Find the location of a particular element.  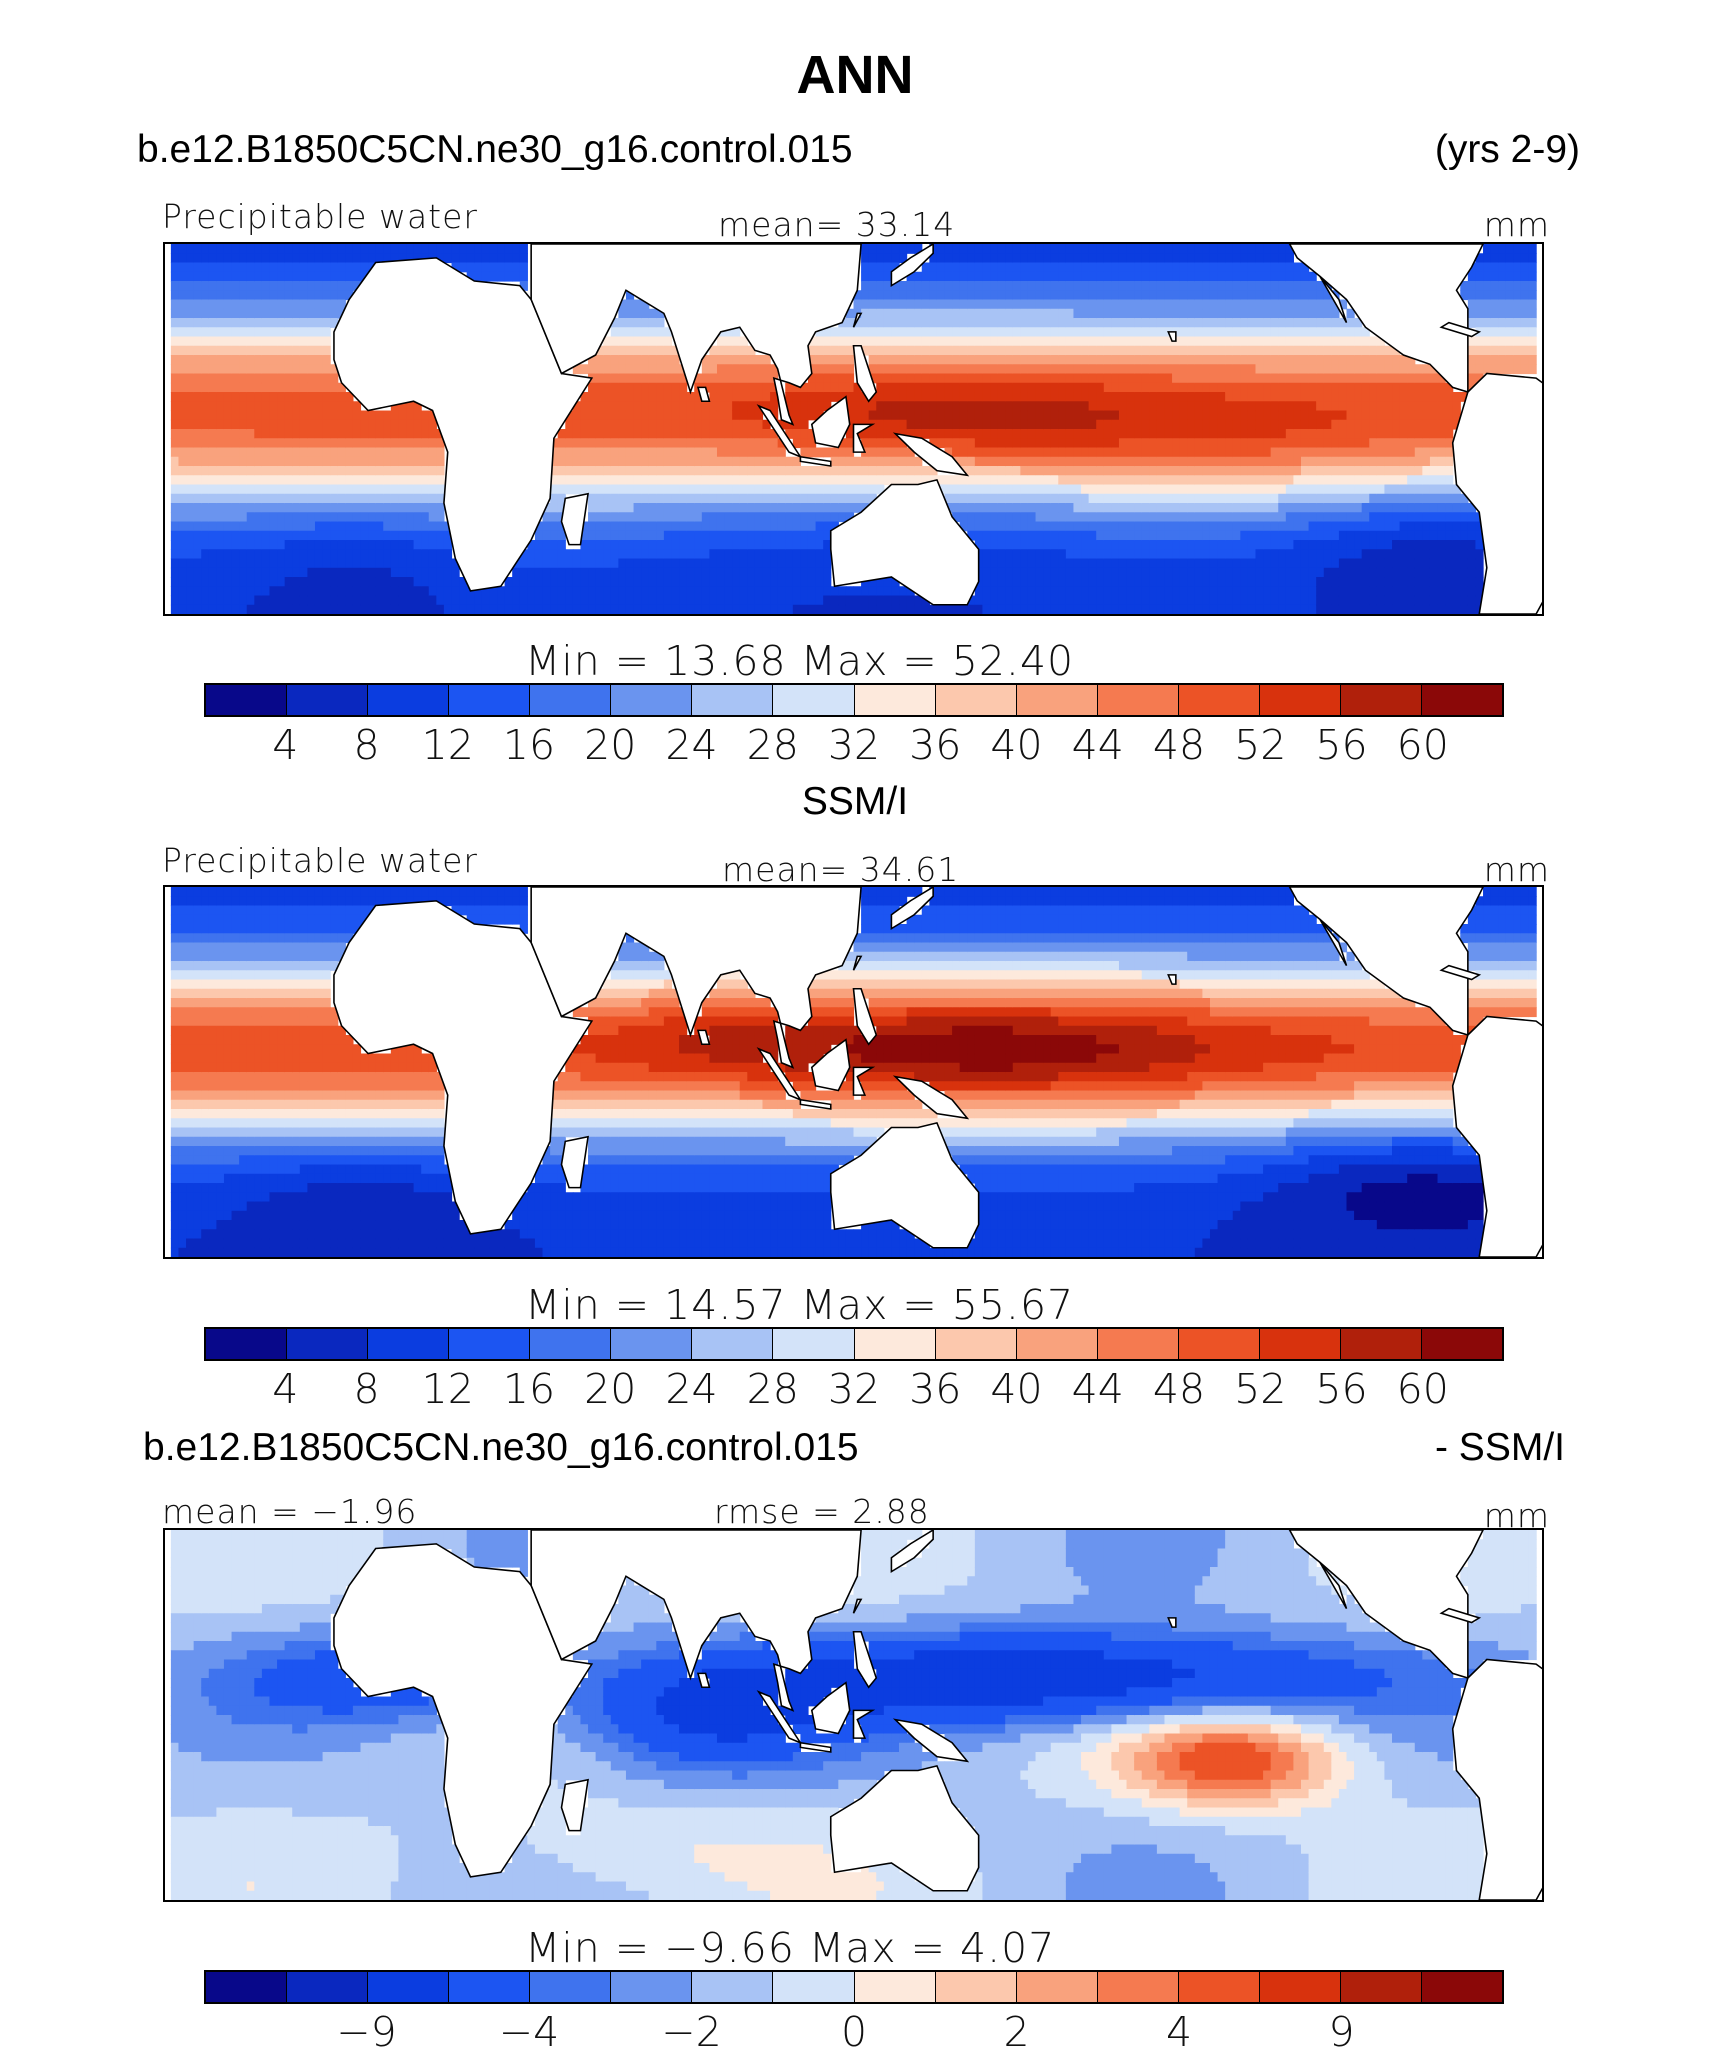

panel1-colorbar is located at coordinates (854, 700).